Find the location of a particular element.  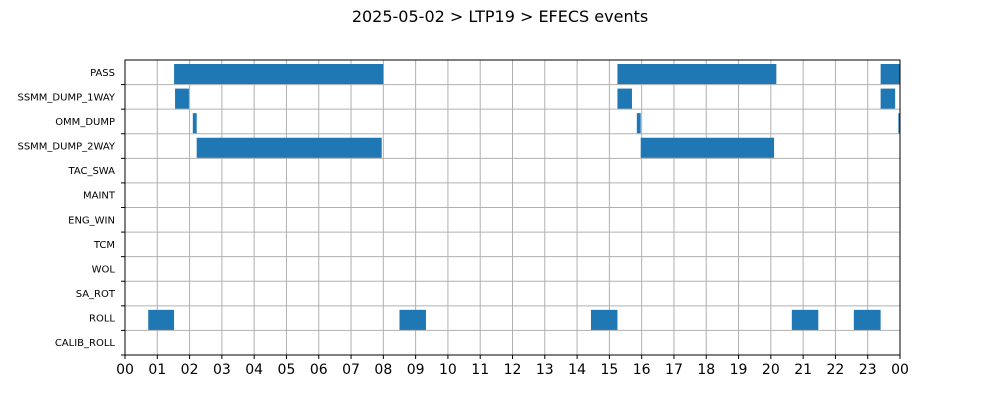

x-tick-label: 07 is located at coordinates (351, 370).